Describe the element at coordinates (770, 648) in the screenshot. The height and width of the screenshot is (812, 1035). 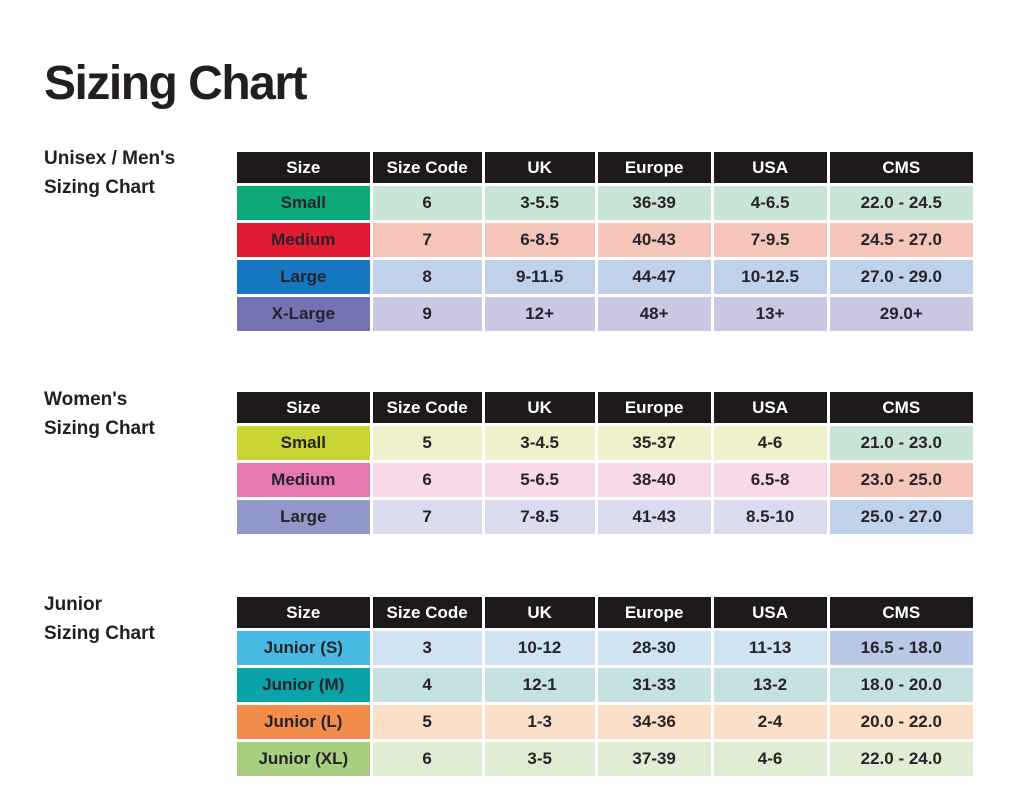
I see `data-cell: 11-13` at that location.